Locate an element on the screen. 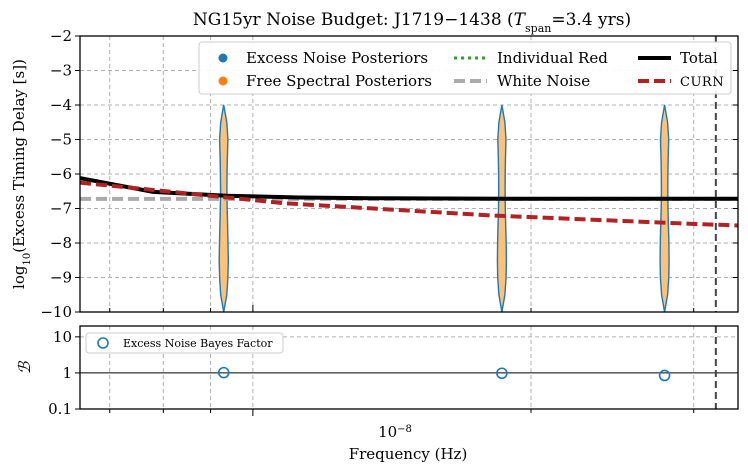  legend-box is located at coordinates (465, 68).